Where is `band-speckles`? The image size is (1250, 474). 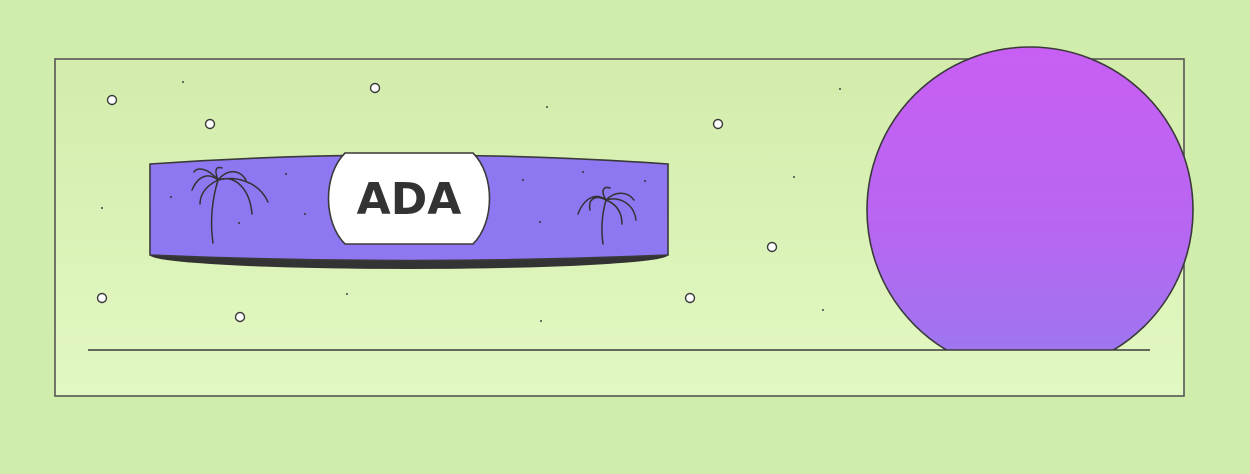
band-speckles is located at coordinates (408, 197).